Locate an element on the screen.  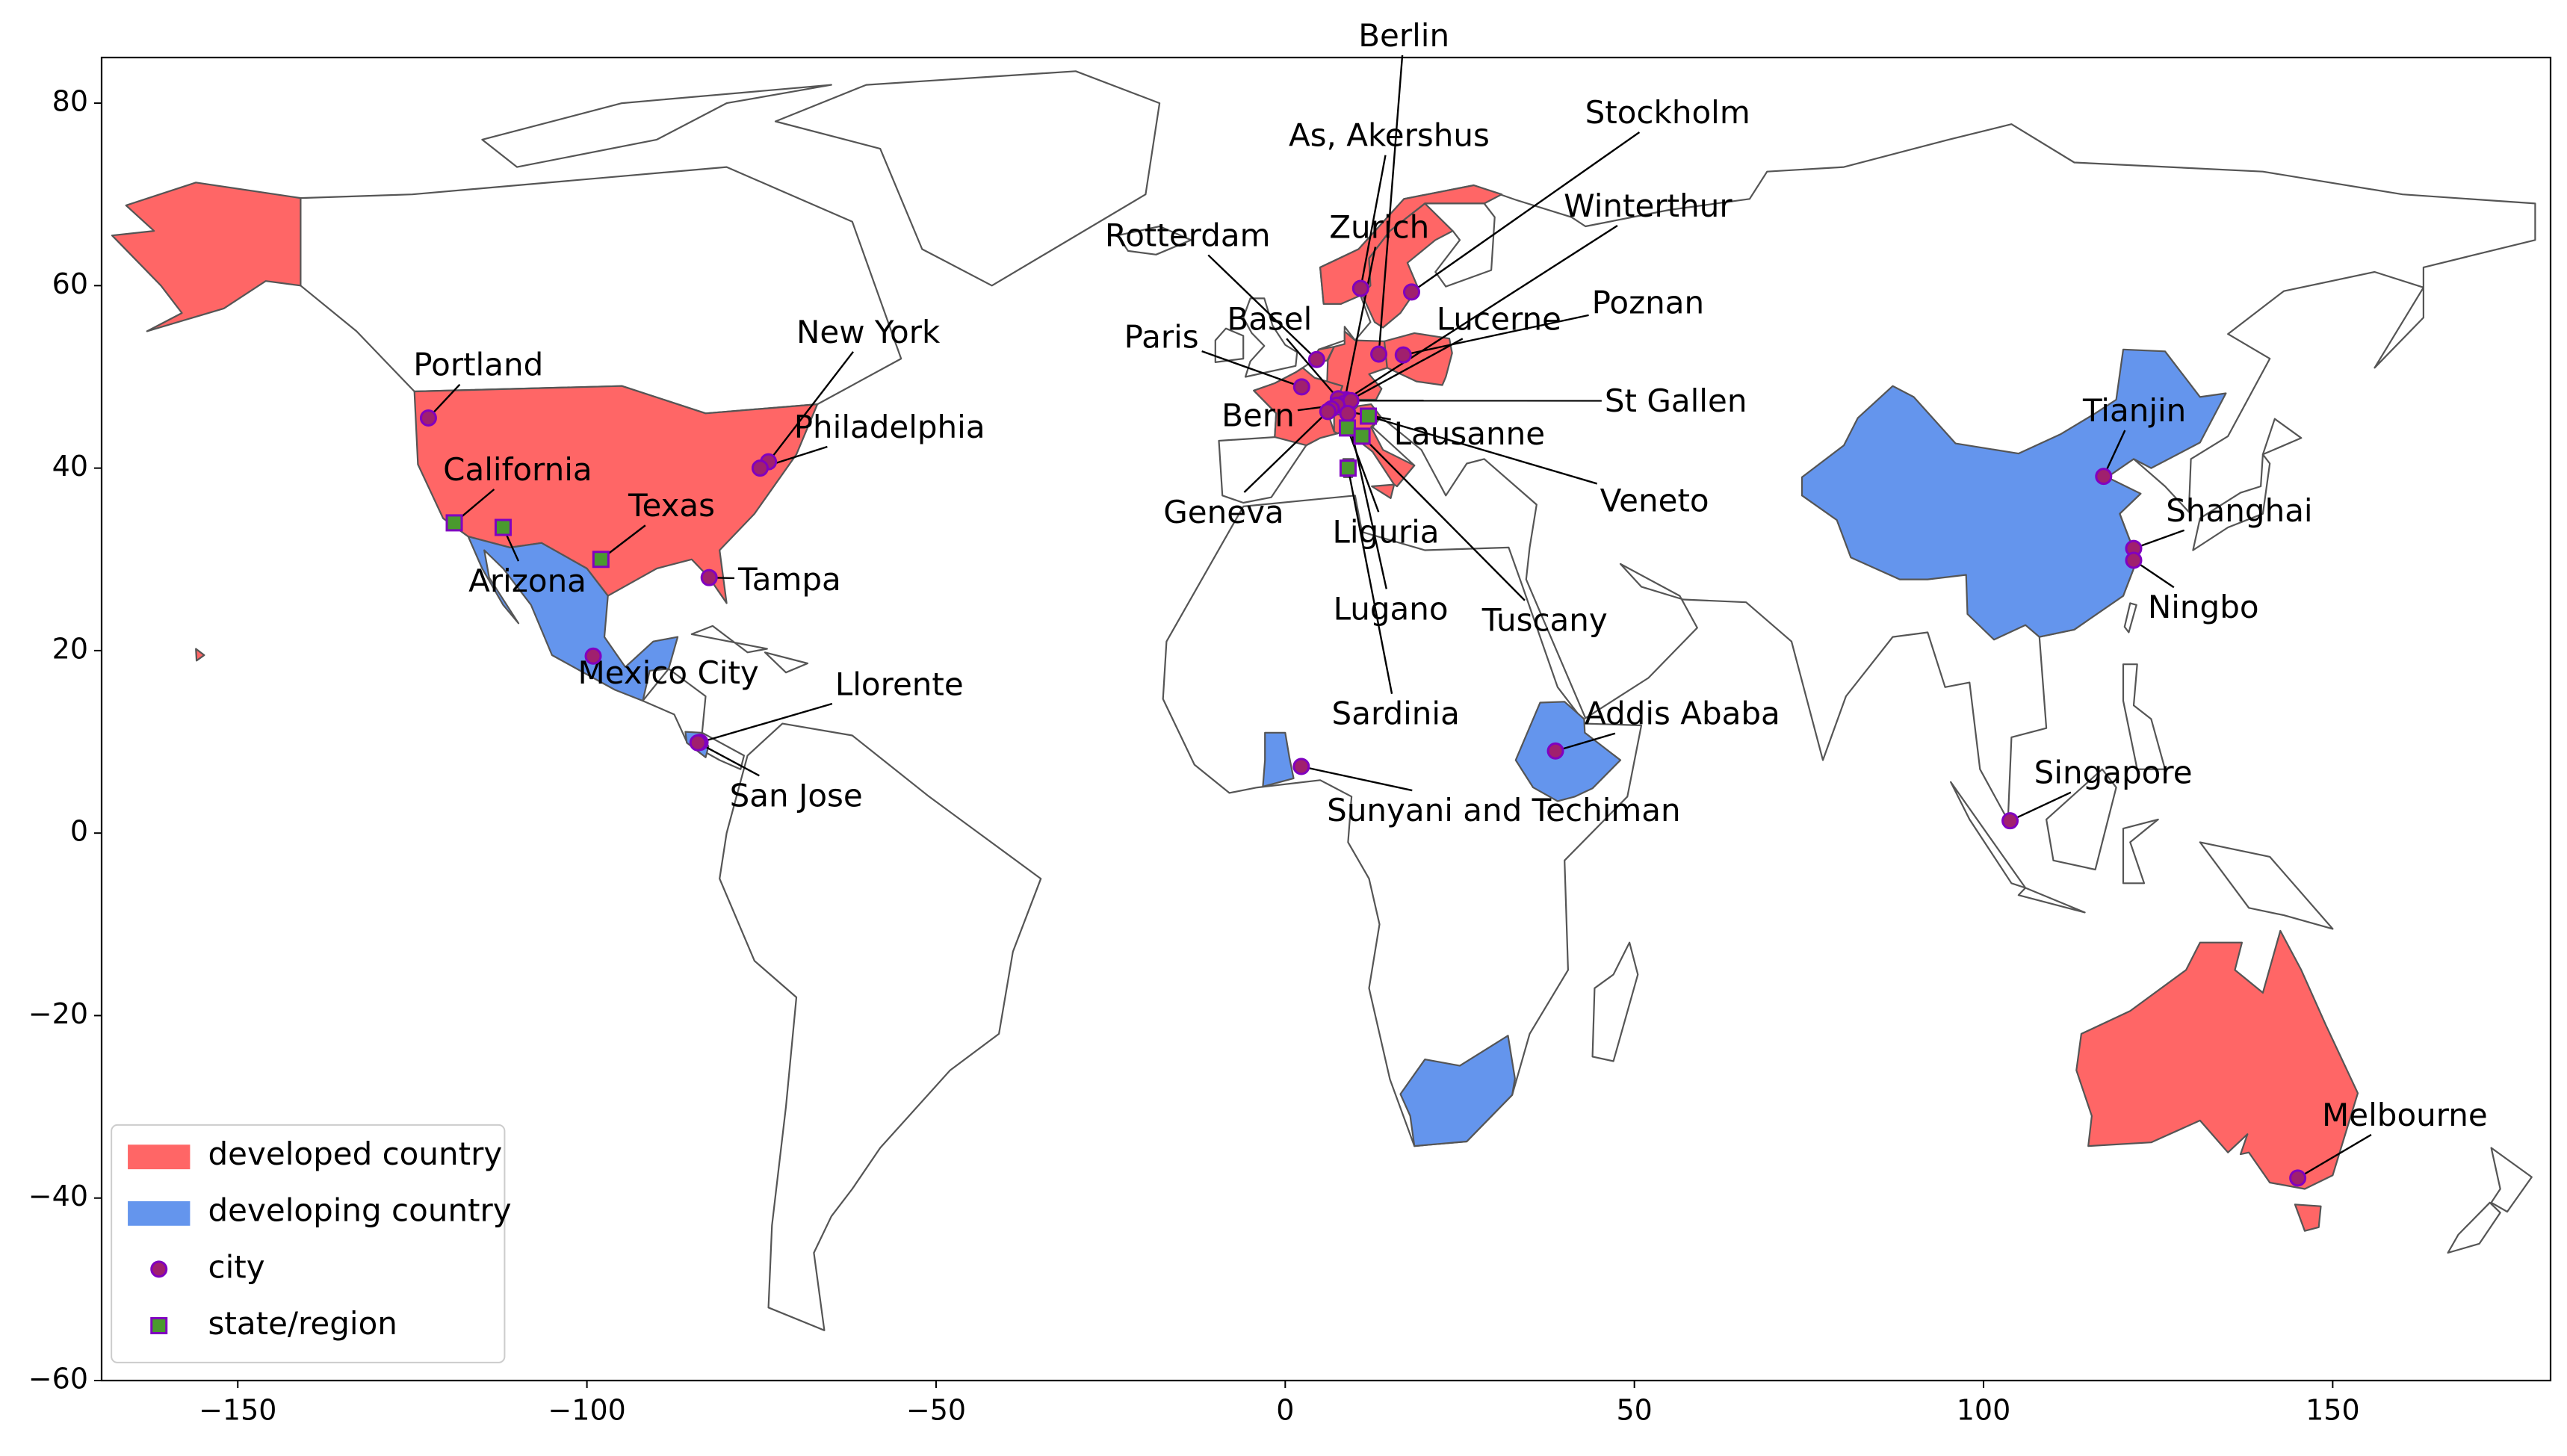
point-label: As, Akershus is located at coordinates (1389, 135).